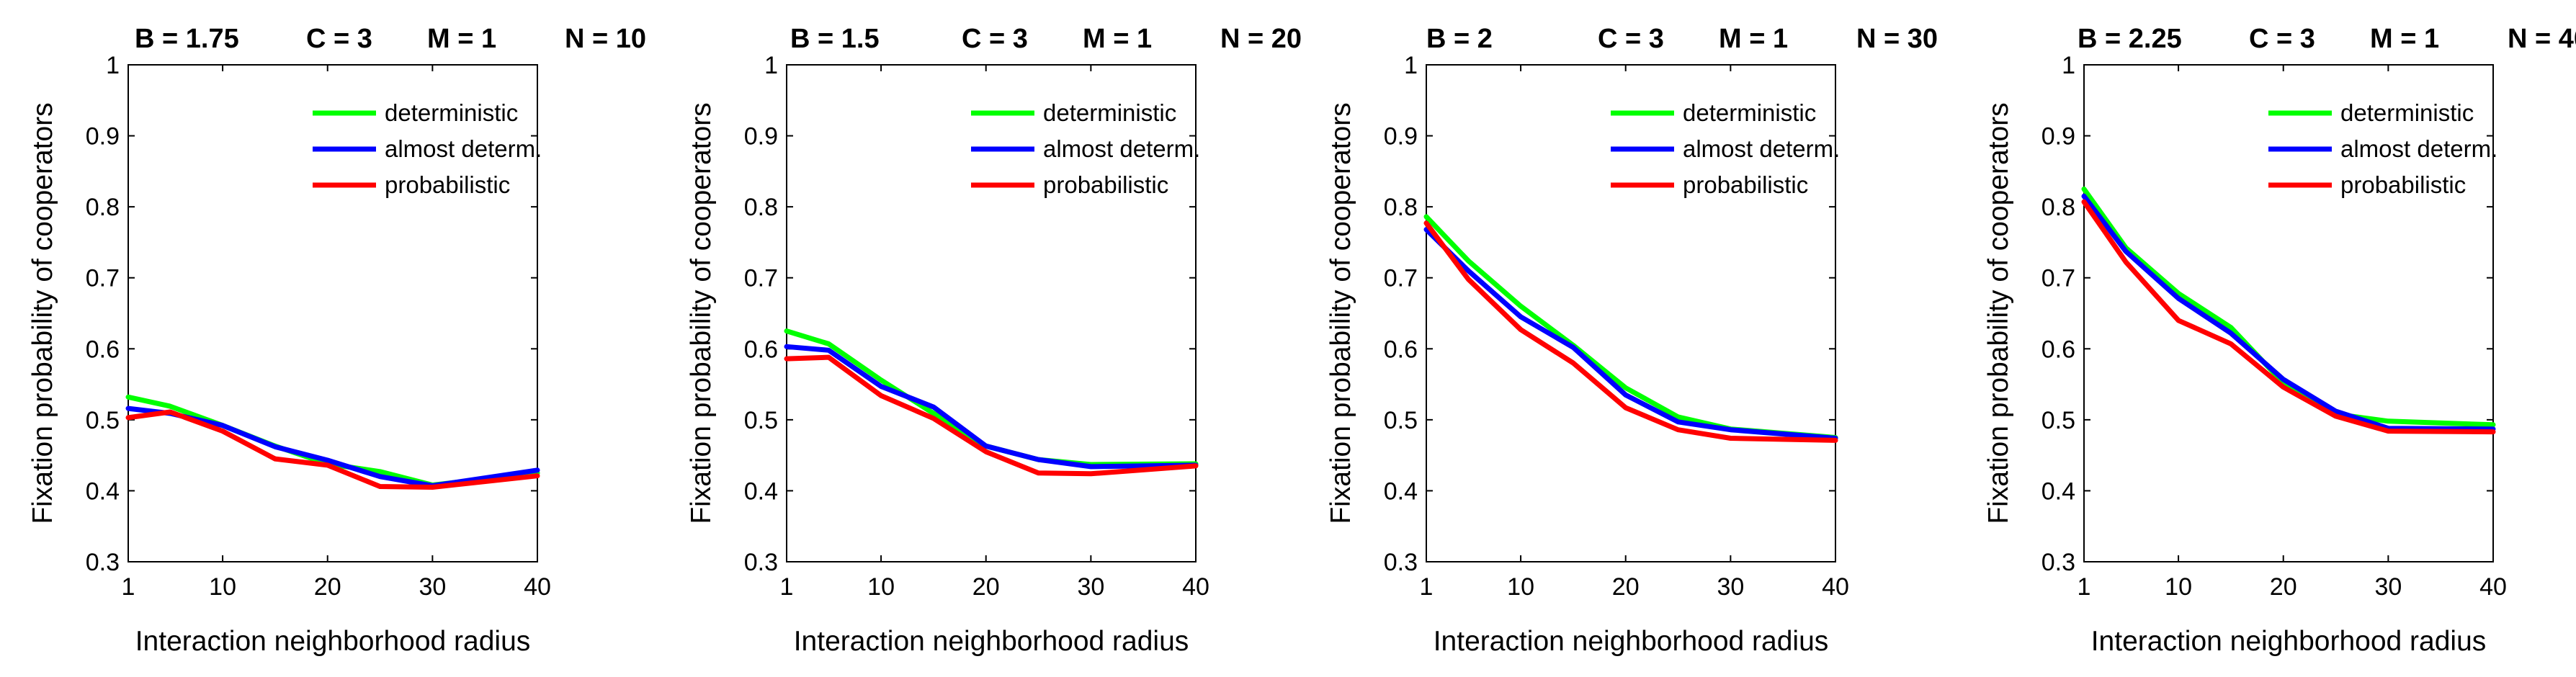 This screenshot has width=2576, height=677. I want to click on chart-title-part: B = 1.5, so click(835, 39).